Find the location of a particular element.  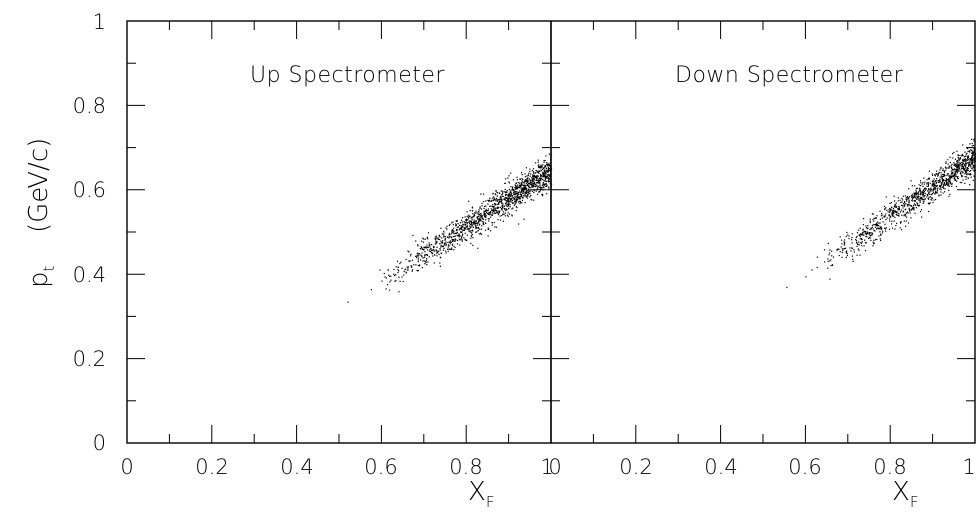

x-axis-title-main: X is located at coordinates (901, 492).